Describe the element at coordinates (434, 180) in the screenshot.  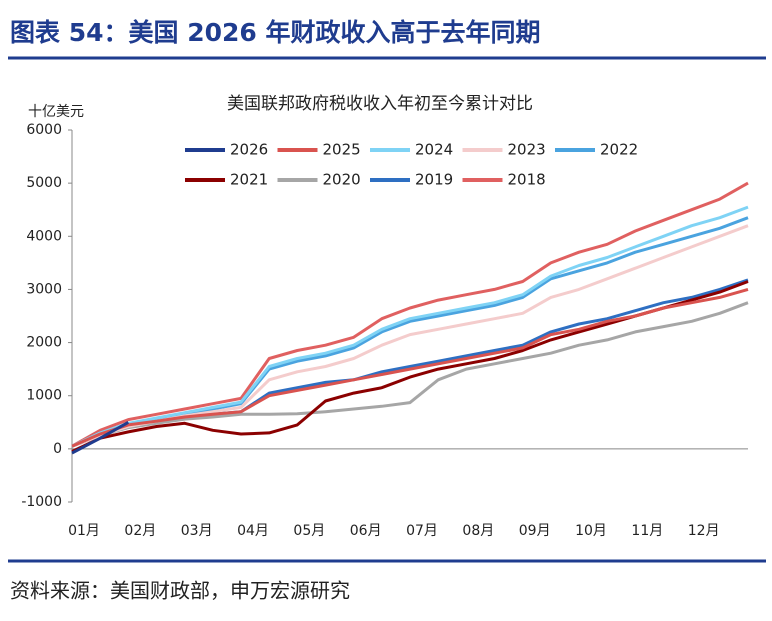
I see `legend-label: 2019` at that location.